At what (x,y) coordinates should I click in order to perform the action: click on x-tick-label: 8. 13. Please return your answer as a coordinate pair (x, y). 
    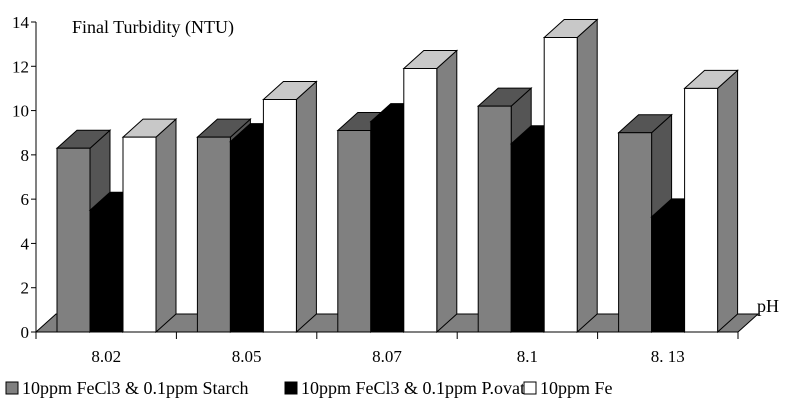
    Looking at the image, I should click on (668, 356).